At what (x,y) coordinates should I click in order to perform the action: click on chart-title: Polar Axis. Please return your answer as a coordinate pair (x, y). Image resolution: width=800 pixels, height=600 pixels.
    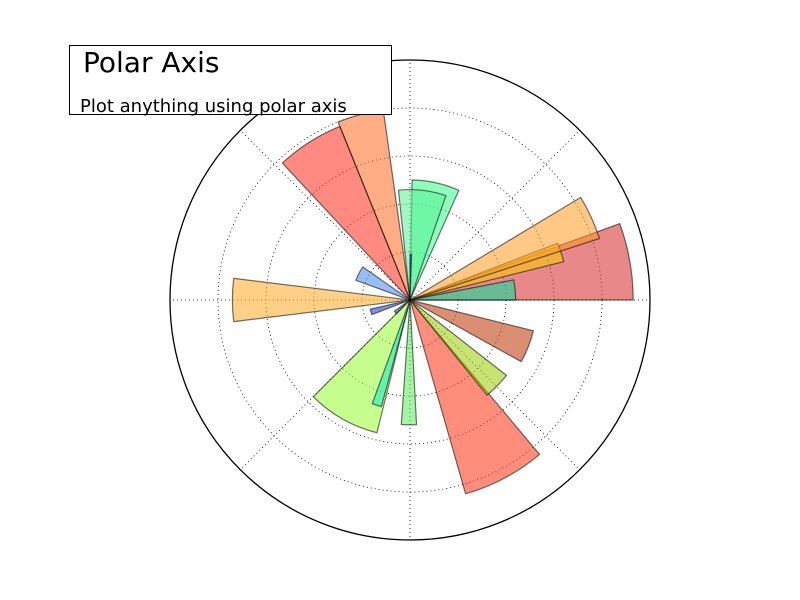
    Looking at the image, I should click on (151, 62).